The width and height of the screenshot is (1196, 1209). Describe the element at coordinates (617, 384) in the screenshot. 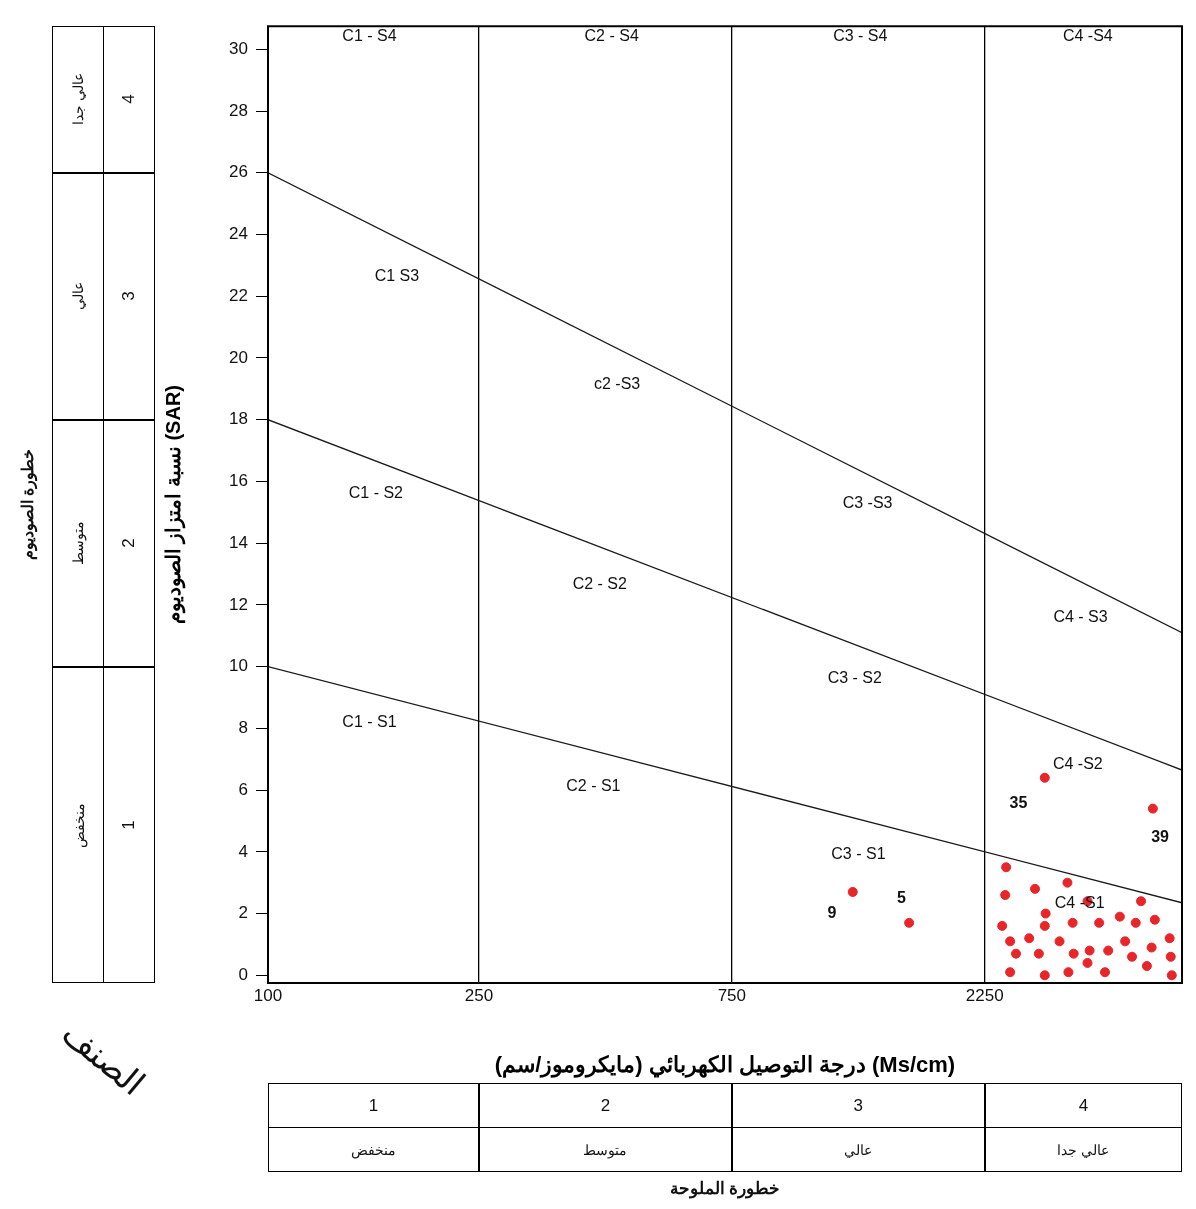

I see `annotation: c2 -S3` at that location.